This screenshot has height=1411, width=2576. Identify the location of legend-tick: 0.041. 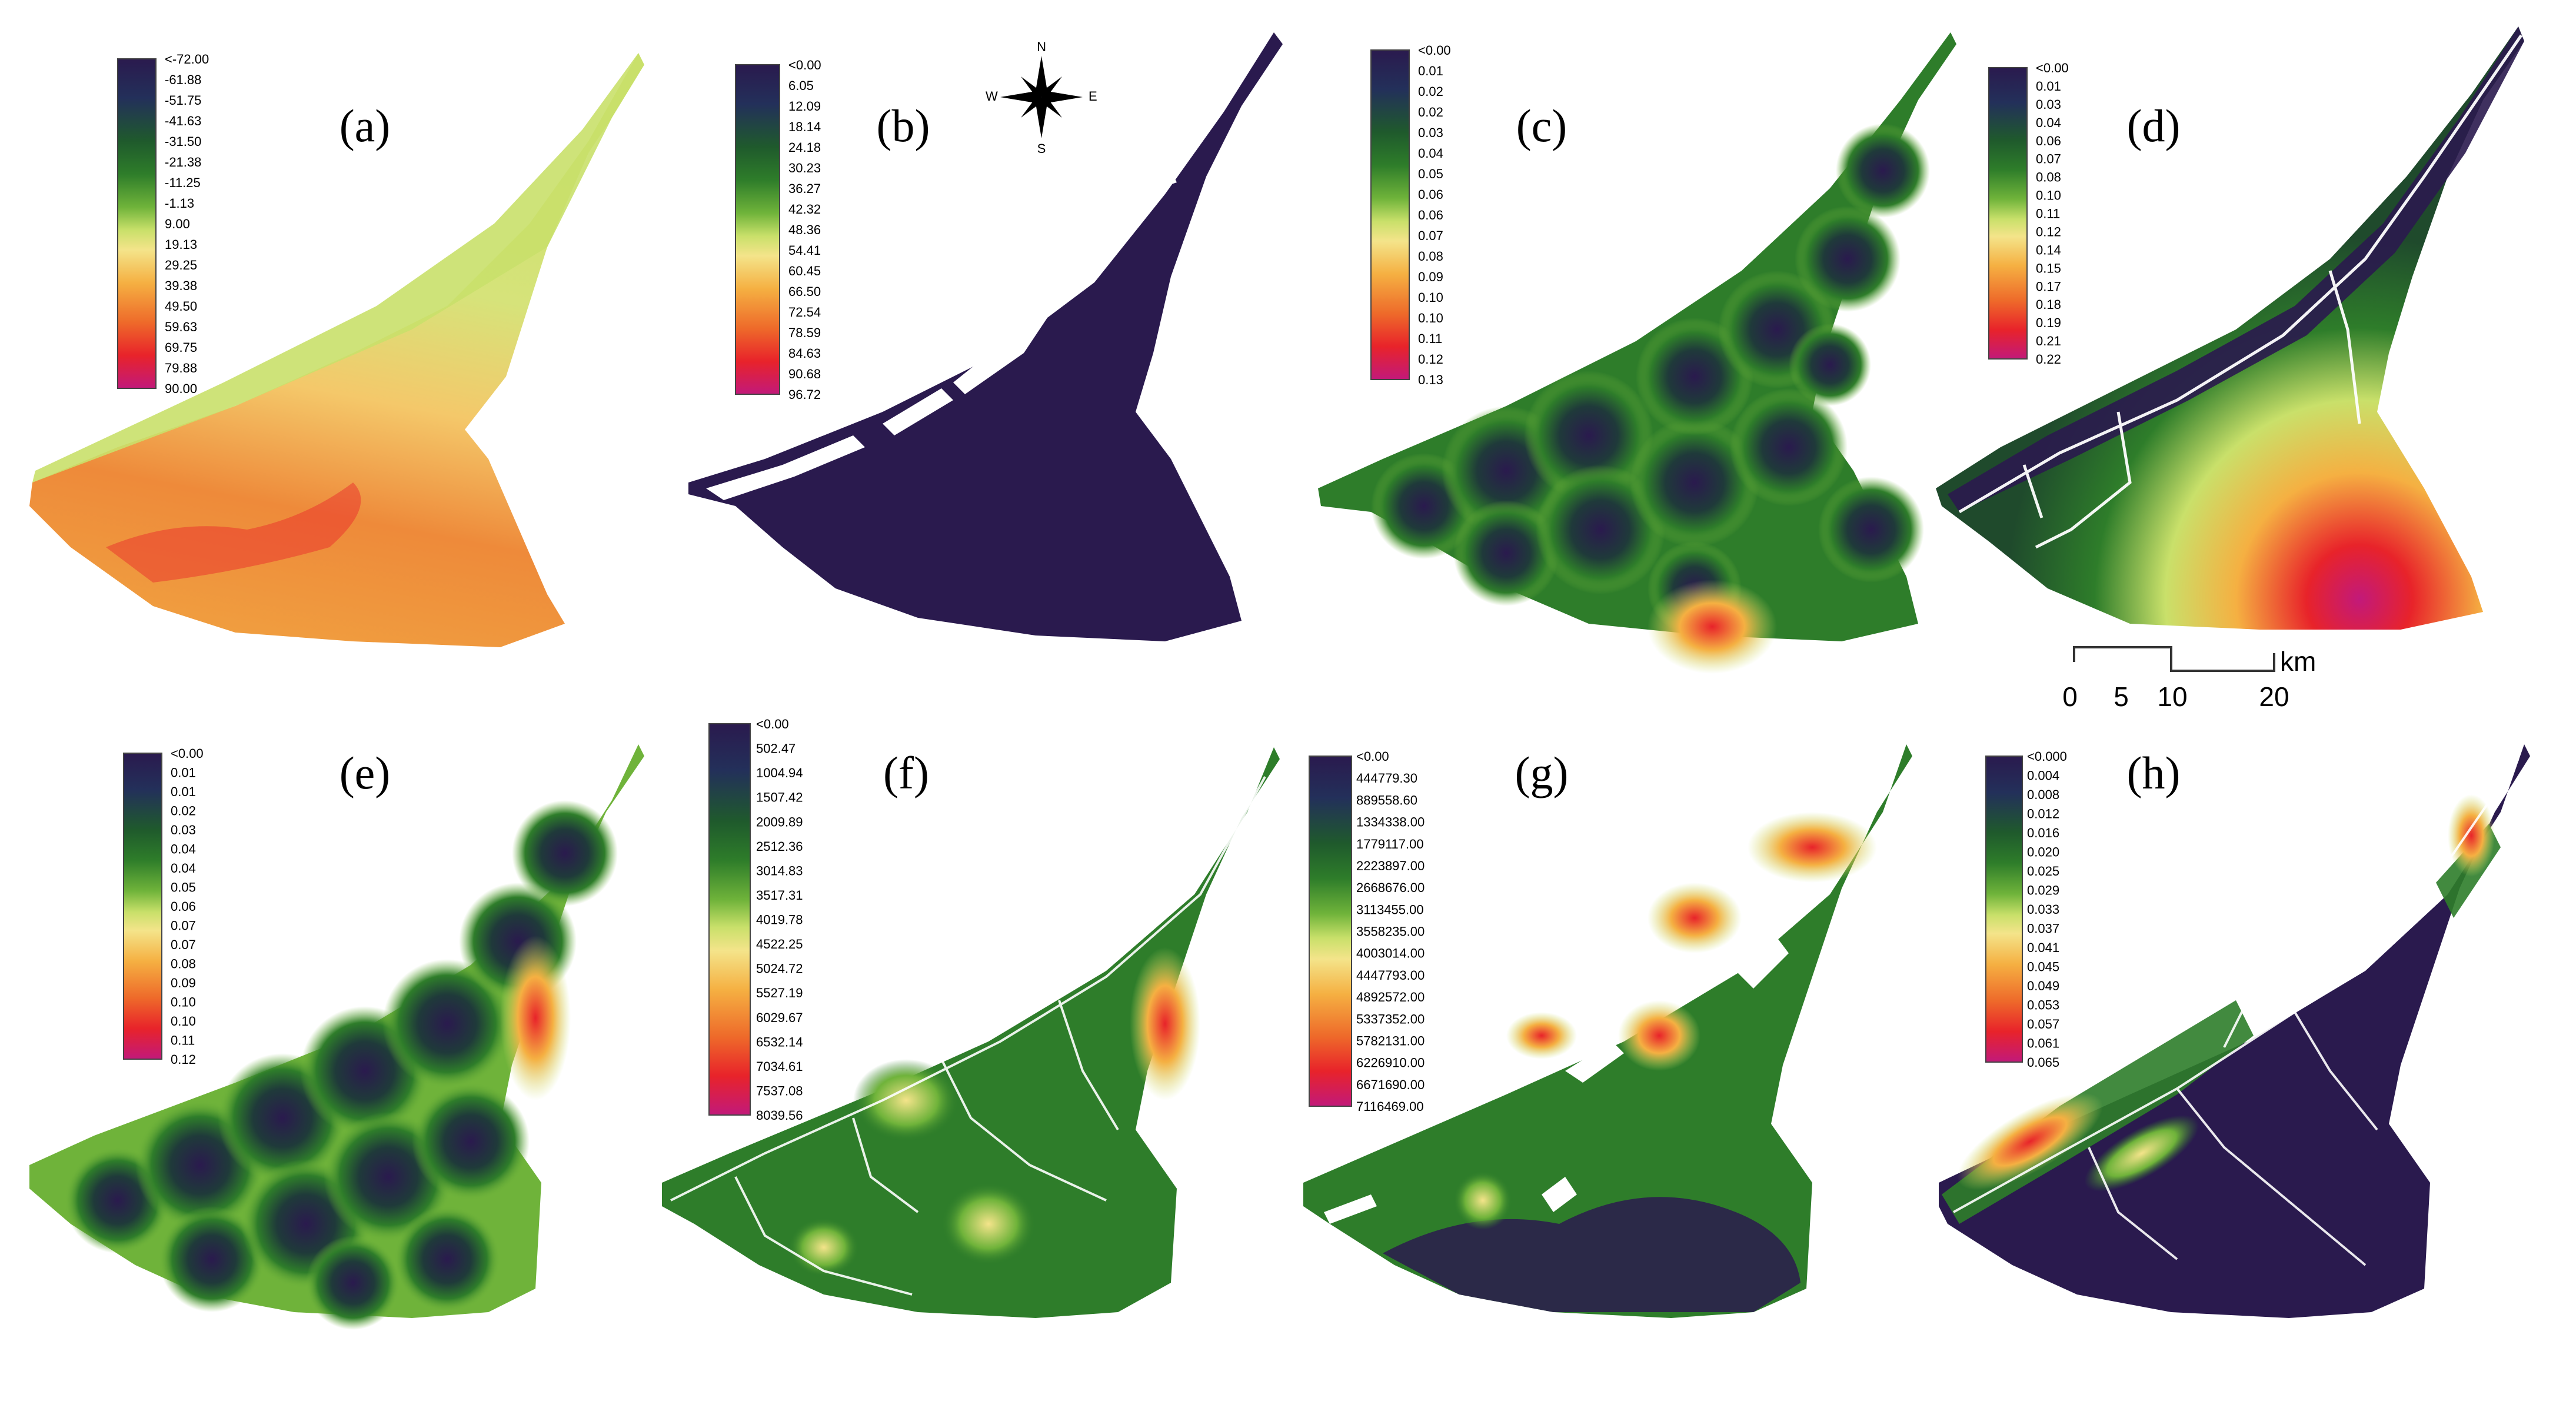
(2043, 947).